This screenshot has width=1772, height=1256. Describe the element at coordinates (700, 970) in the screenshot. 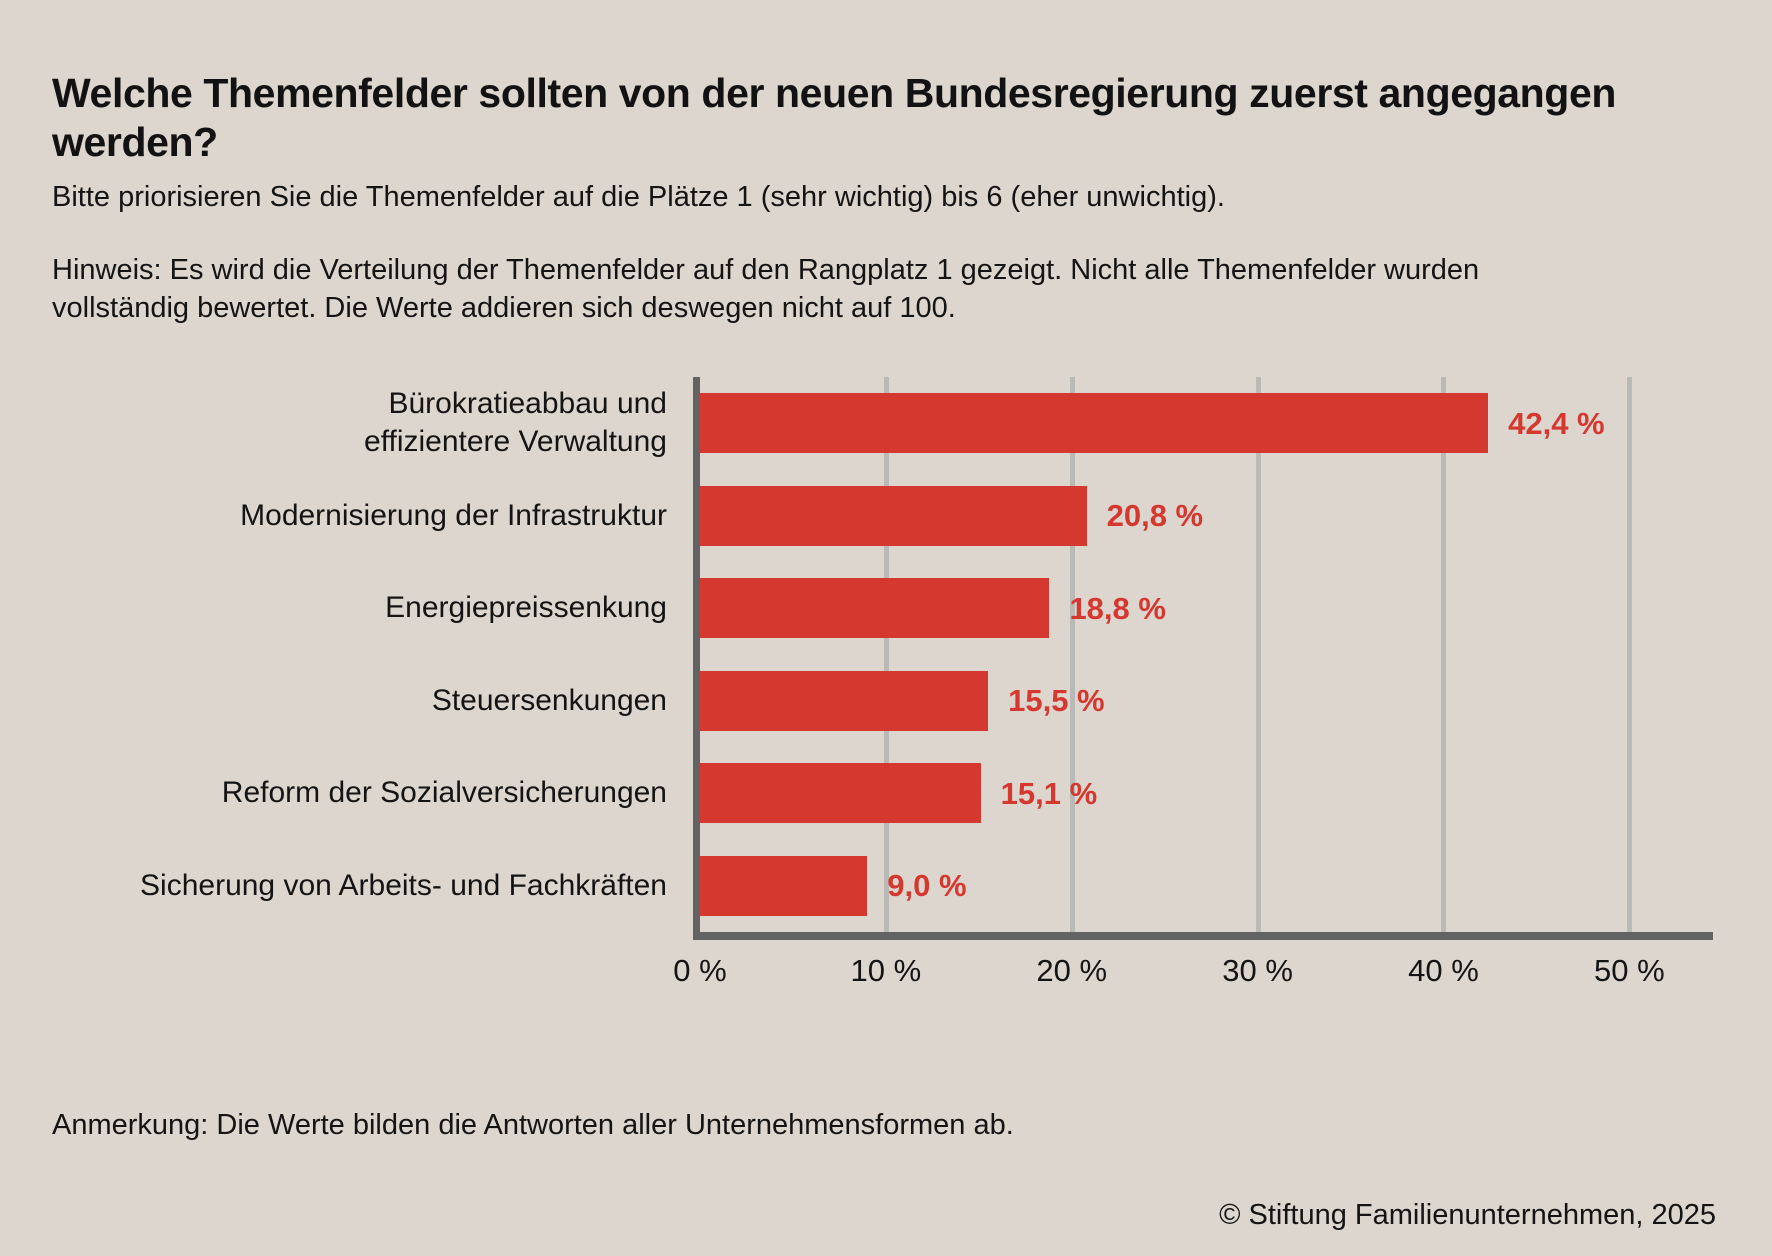

I see `x-tick-label: 0 %` at that location.